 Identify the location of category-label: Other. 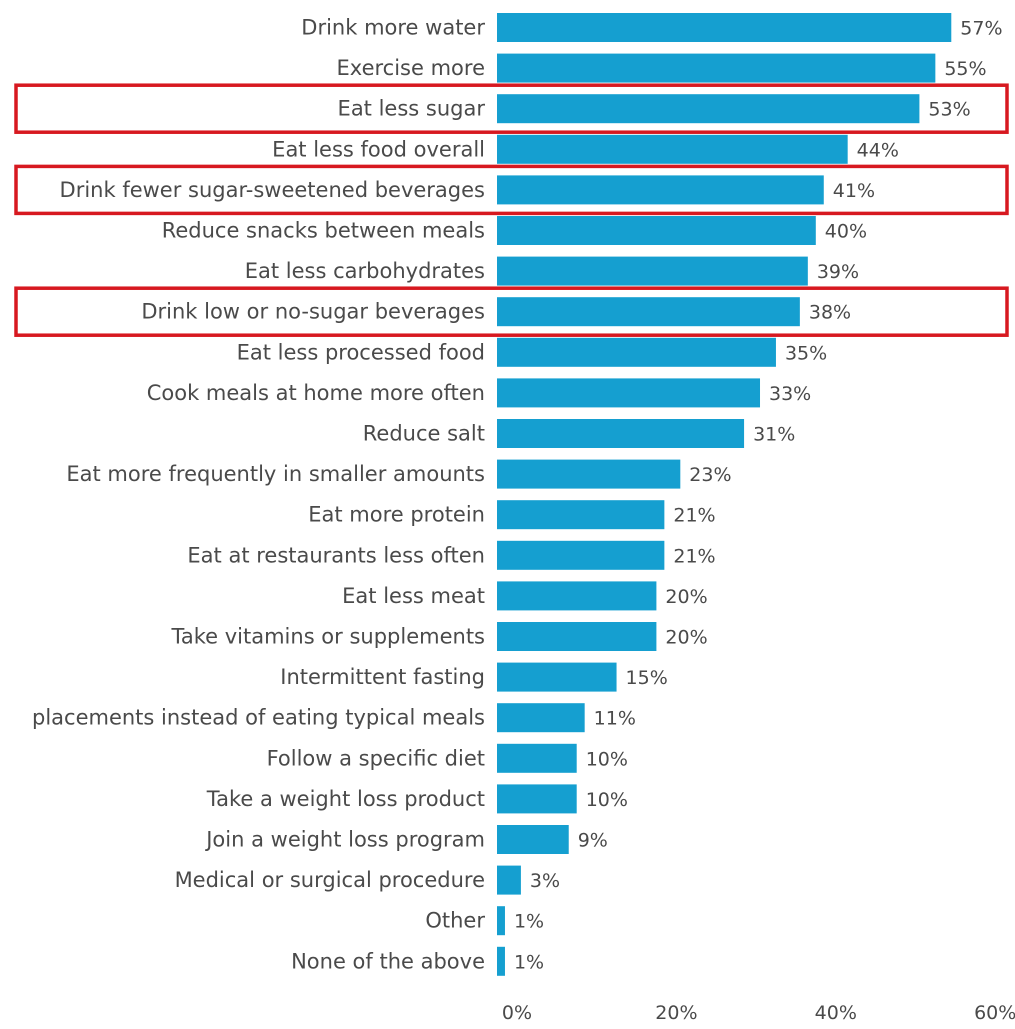
(455, 921).